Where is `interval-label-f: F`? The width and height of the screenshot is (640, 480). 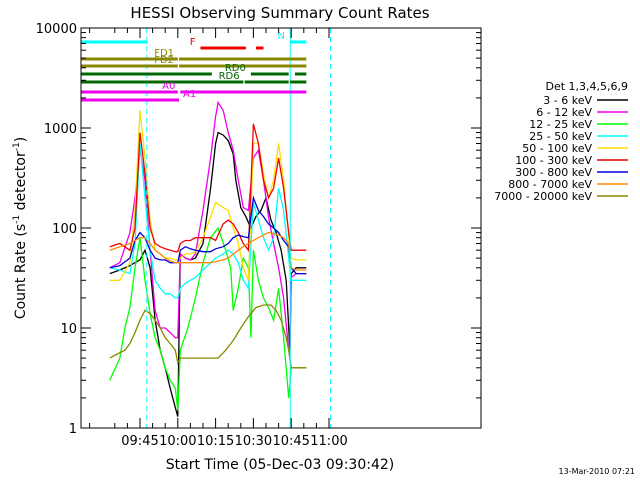 interval-label-f: F is located at coordinates (193, 42).